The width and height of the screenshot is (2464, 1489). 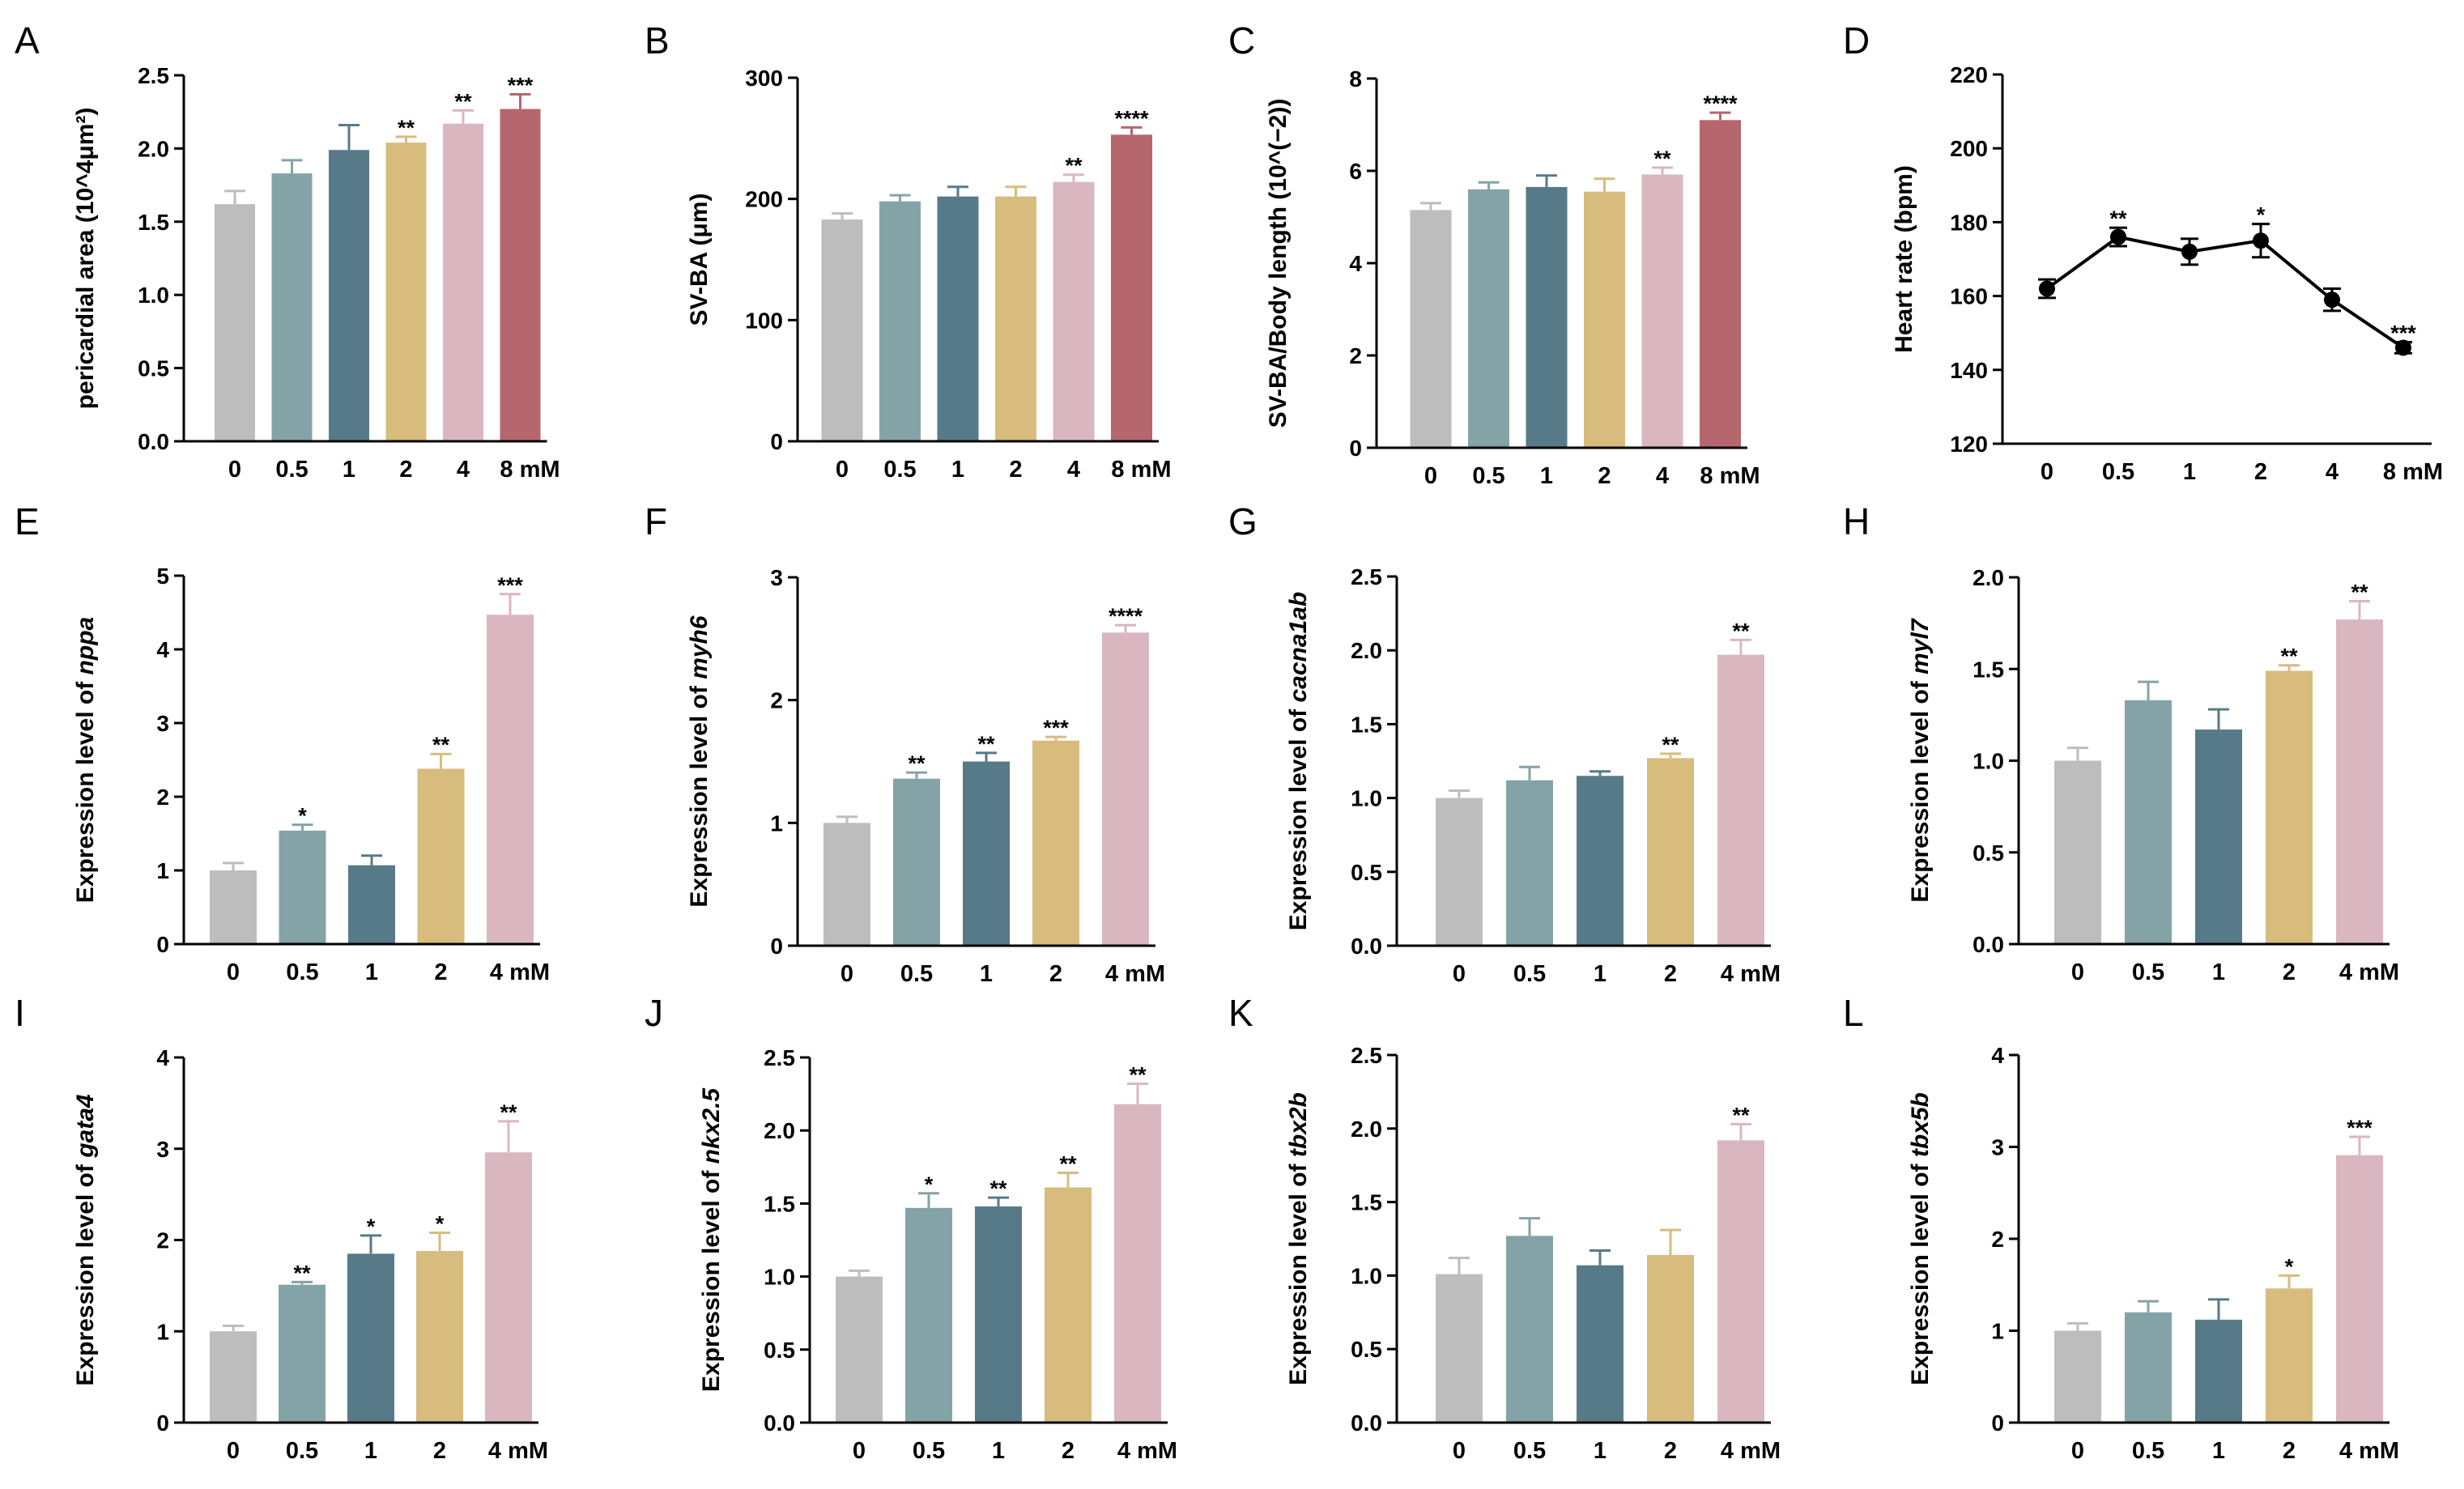 I want to click on y-tick-label: 220, so click(x=1969, y=74).